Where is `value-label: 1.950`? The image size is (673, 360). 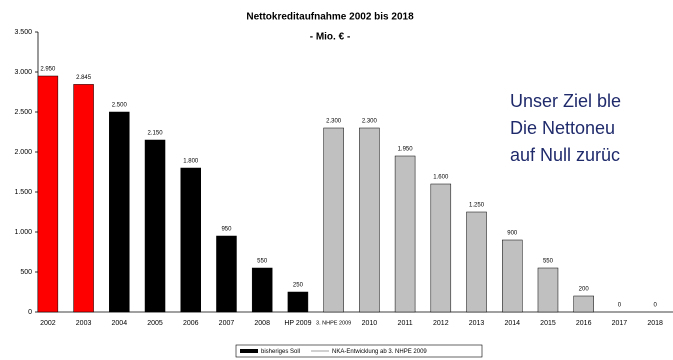 value-label: 1.950 is located at coordinates (406, 150).